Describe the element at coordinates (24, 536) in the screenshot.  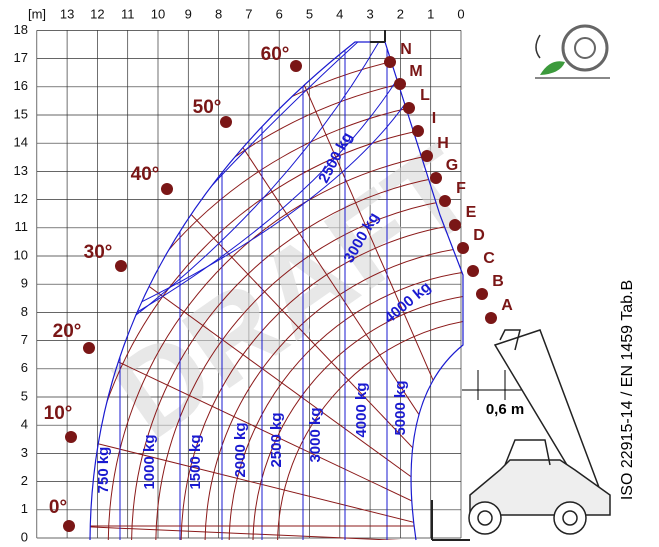
I see `y-tick-label: 0` at that location.